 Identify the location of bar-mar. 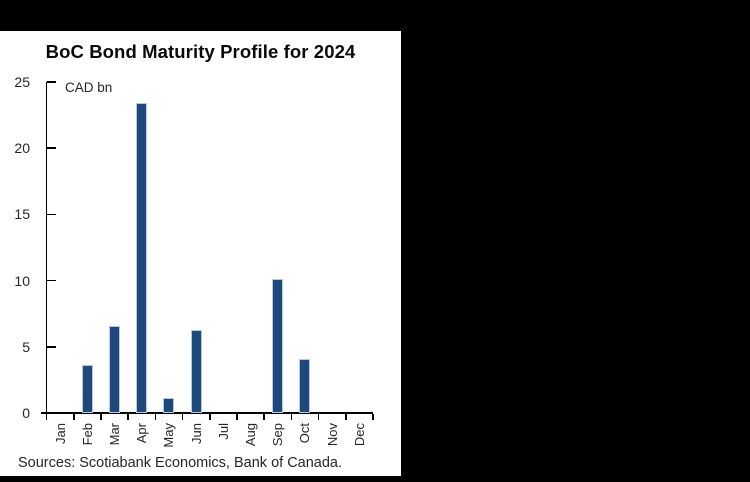
(115, 369).